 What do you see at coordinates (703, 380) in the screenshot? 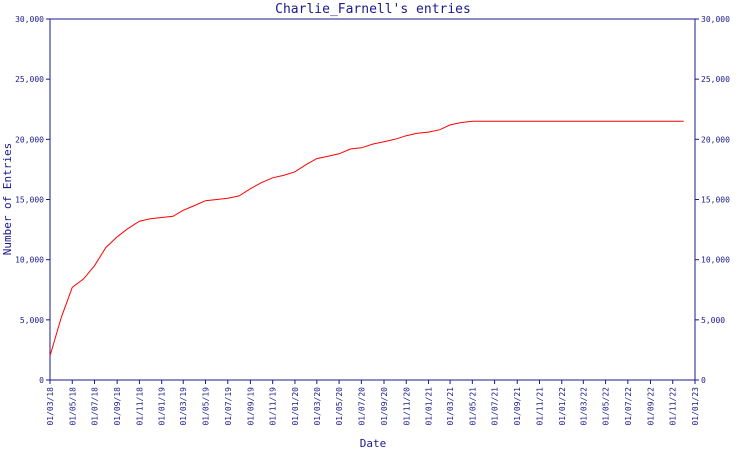
I see `y-tick-label-right: 0` at bounding box center [703, 380].